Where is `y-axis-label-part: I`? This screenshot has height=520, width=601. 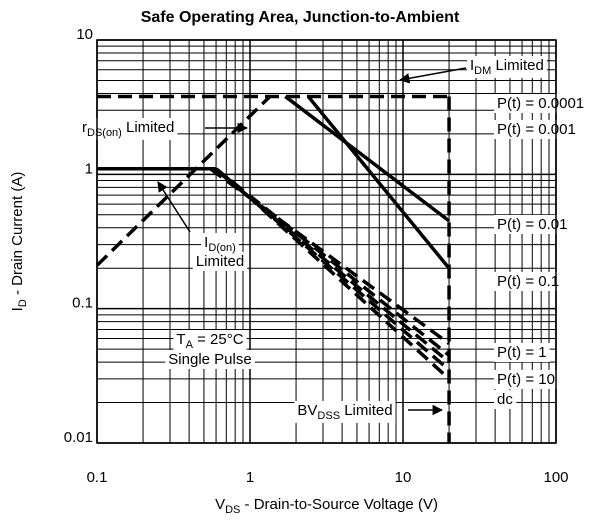 y-axis-label-part: I is located at coordinates (17, 309).